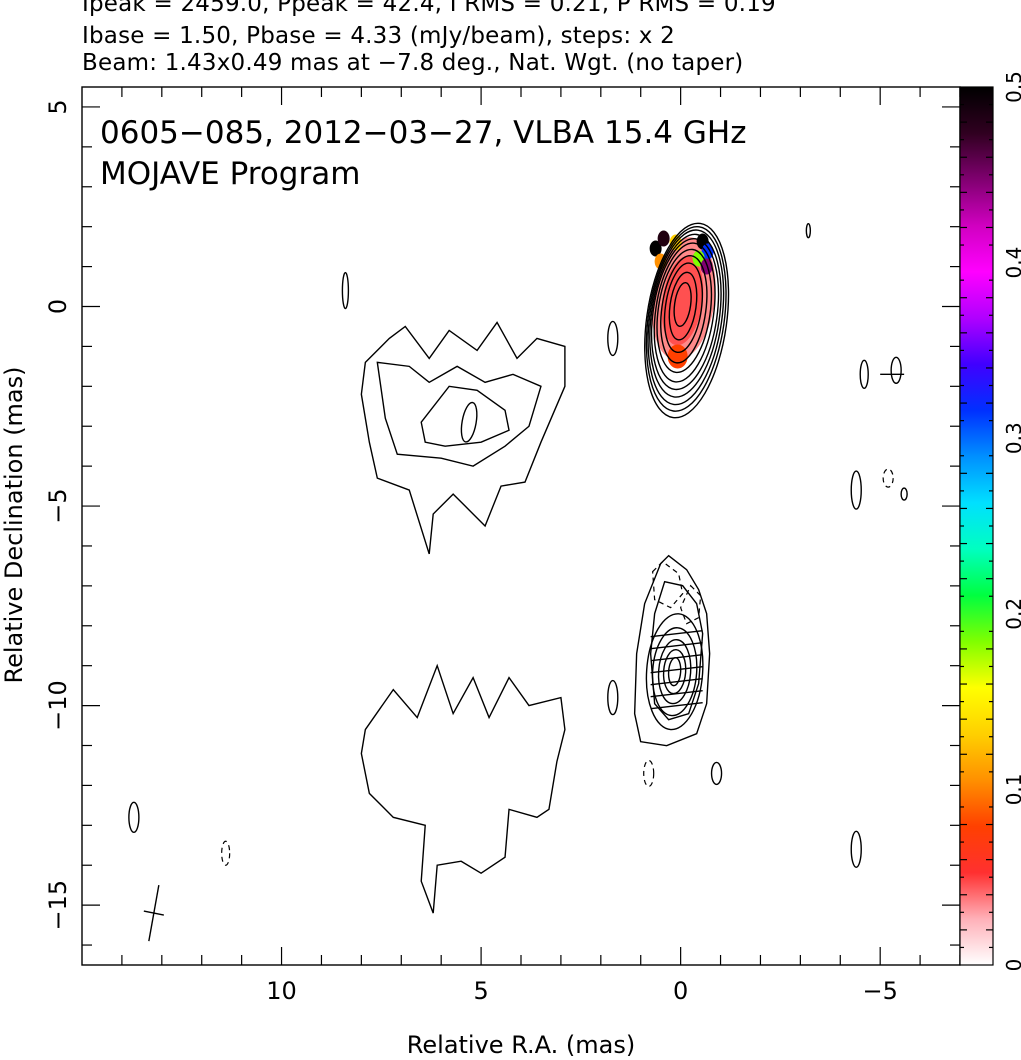 This screenshot has width=1021, height=1060. Describe the element at coordinates (680, 991) in the screenshot. I see `x-tick-label: 0` at that location.